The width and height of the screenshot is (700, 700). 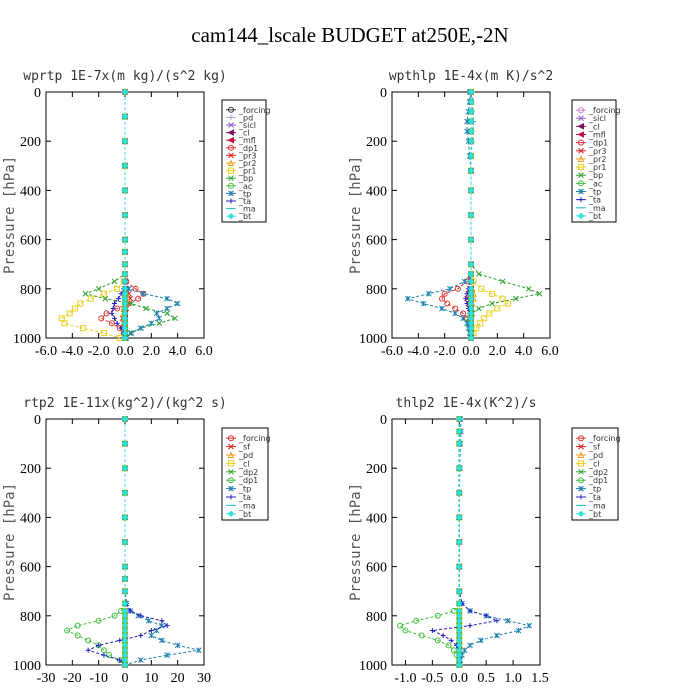 I want to click on x-tick-label: 1.5, so click(x=540, y=678).